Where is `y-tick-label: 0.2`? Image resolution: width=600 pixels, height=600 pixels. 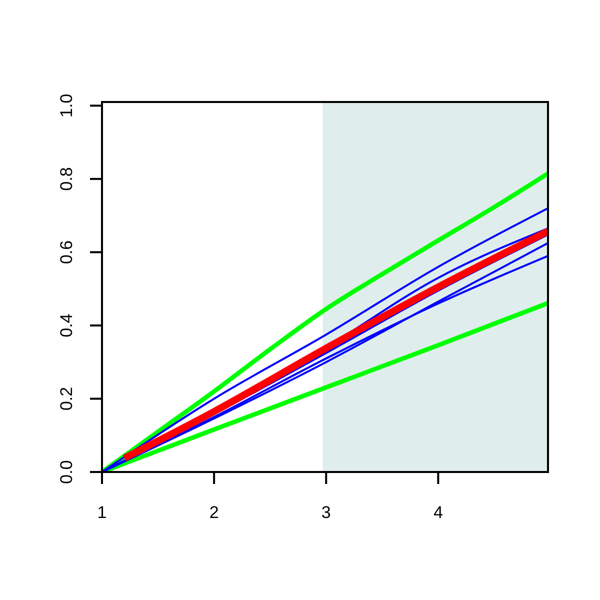 y-tick-label: 0.2 is located at coordinates (66, 398).